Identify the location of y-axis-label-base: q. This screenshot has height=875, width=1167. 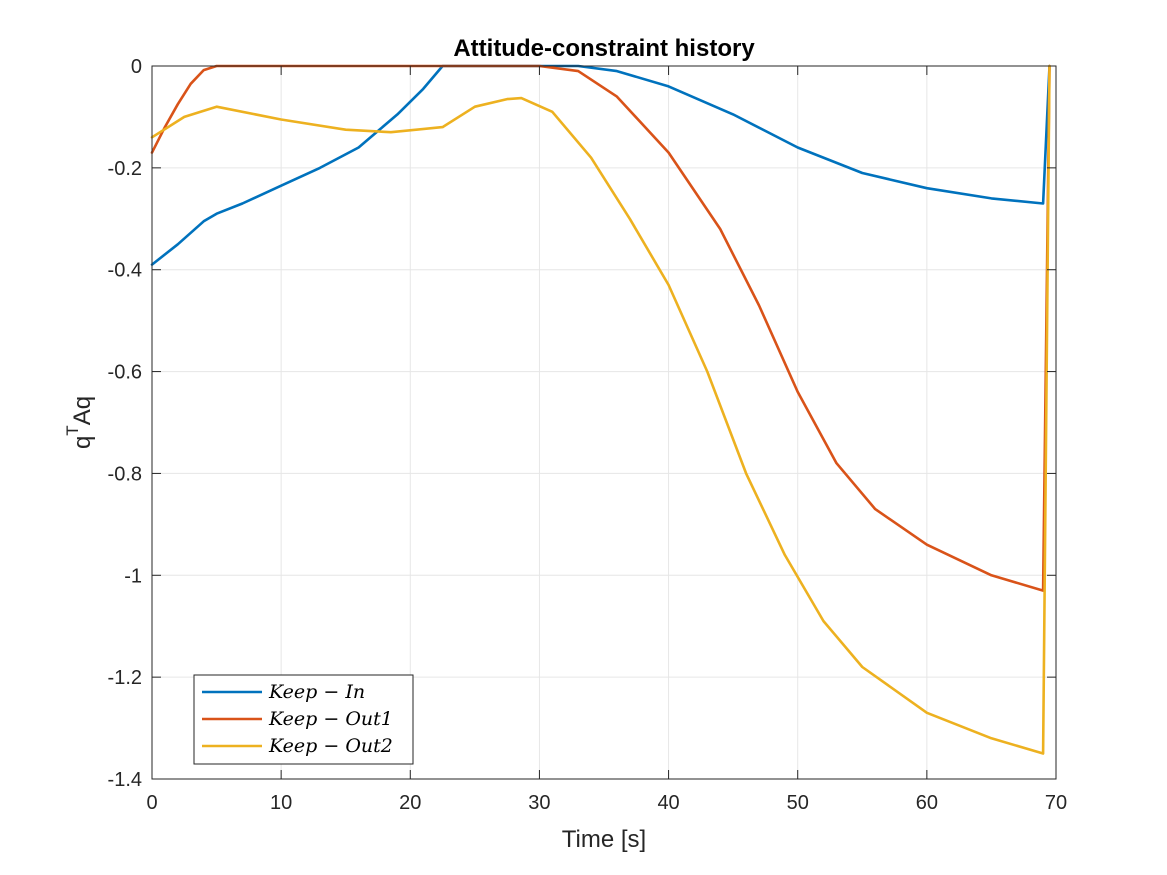
(82, 442).